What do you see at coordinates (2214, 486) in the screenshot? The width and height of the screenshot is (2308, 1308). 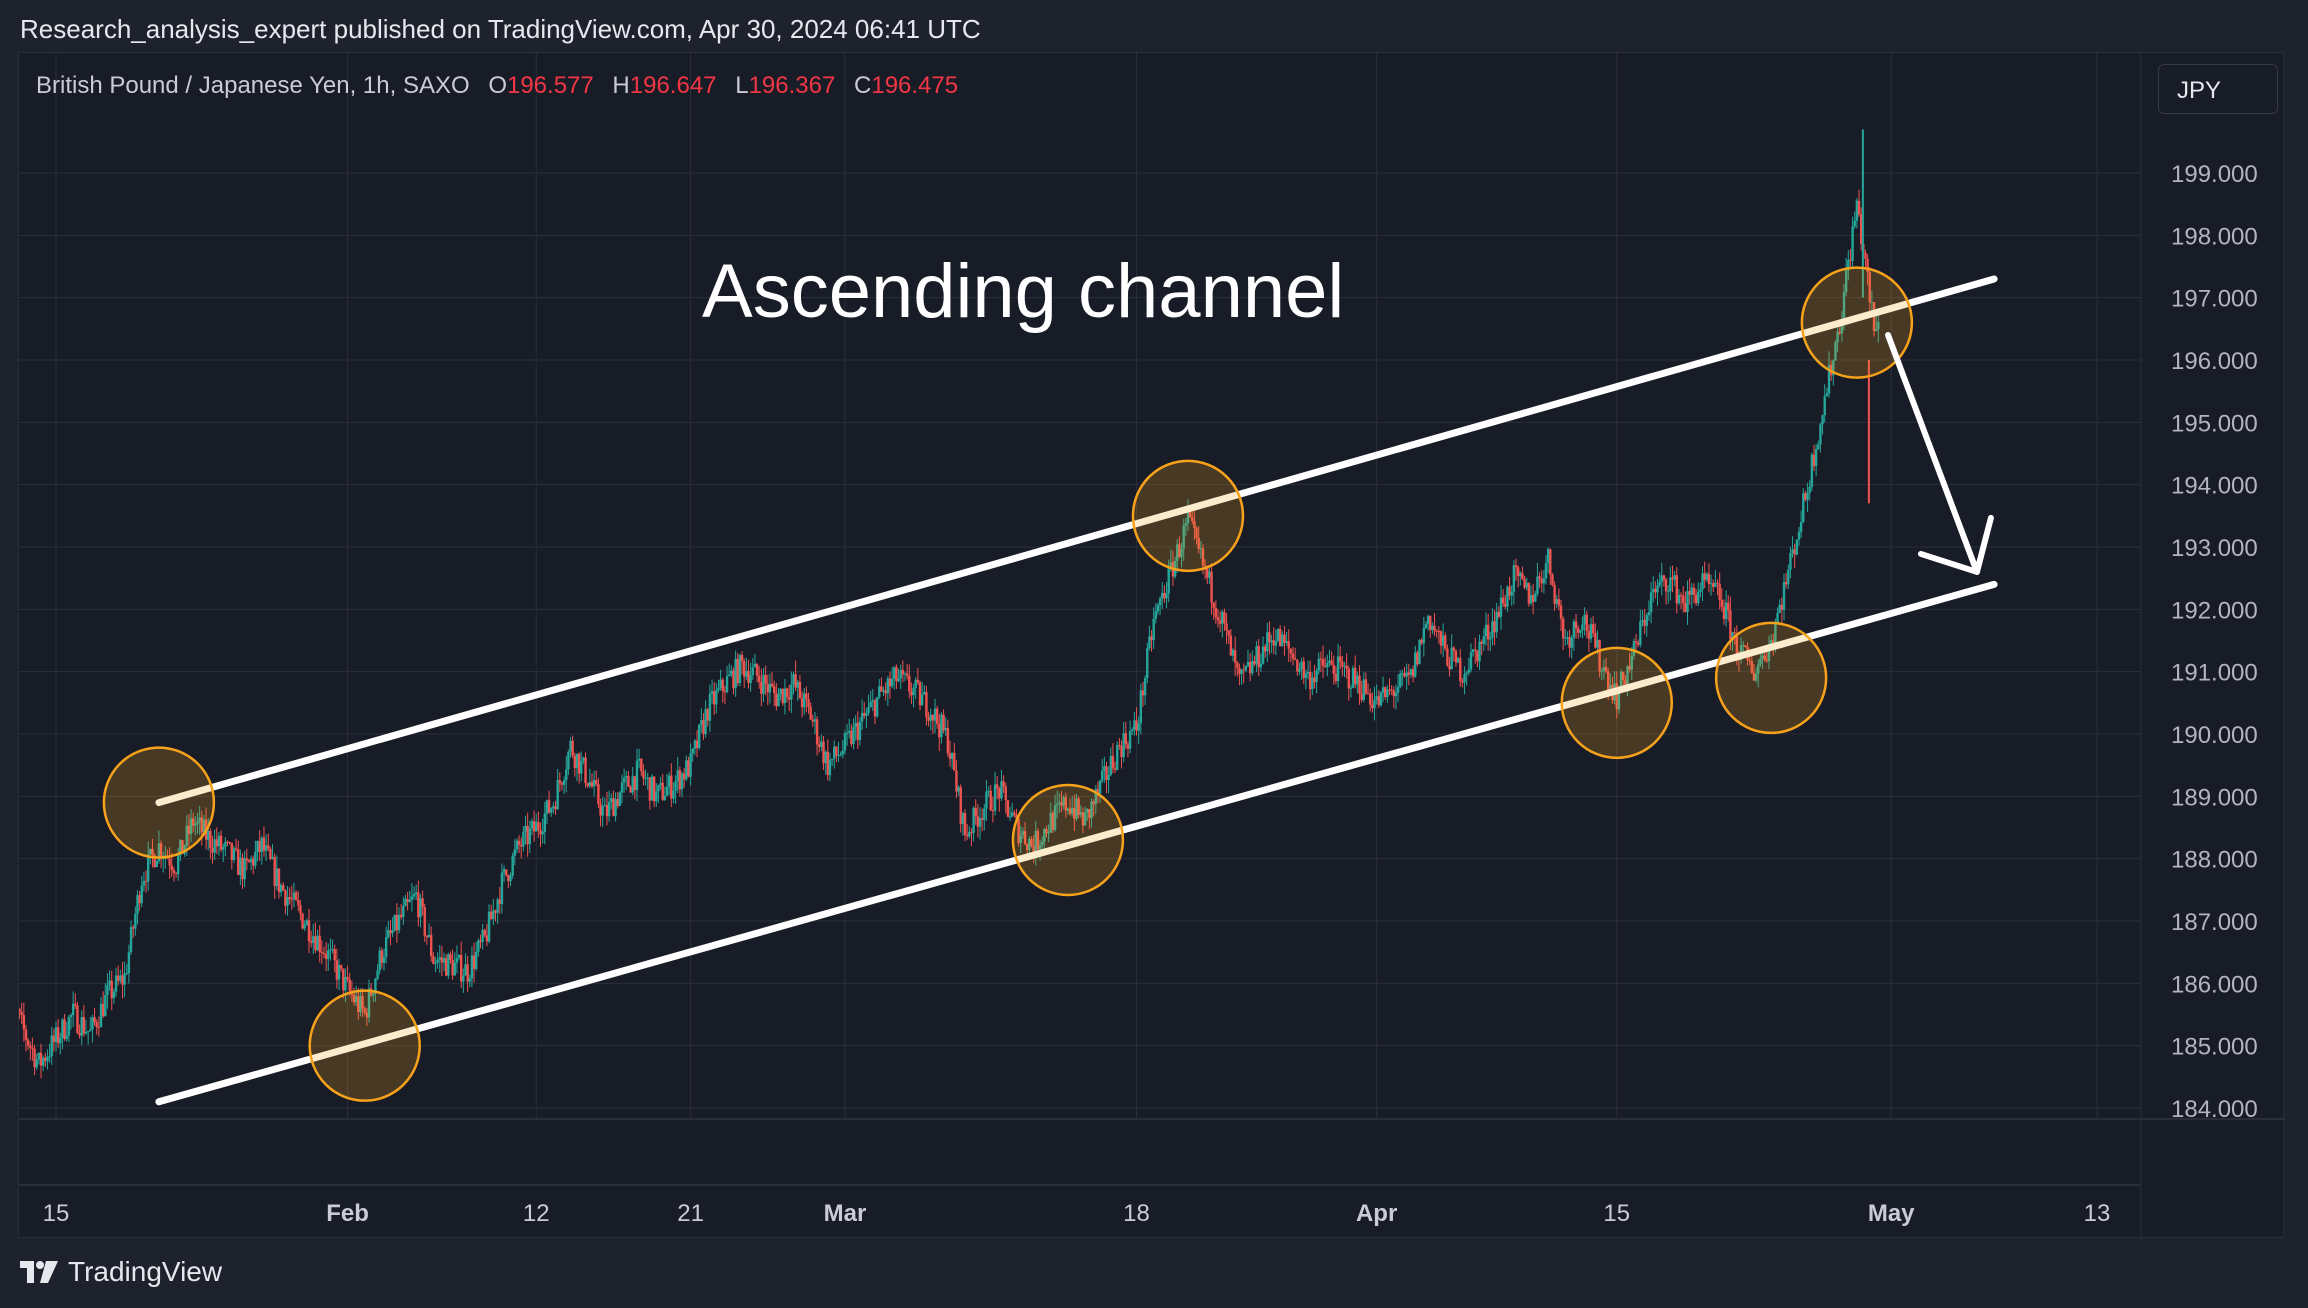 I see `price-tick-label: 194.000` at bounding box center [2214, 486].